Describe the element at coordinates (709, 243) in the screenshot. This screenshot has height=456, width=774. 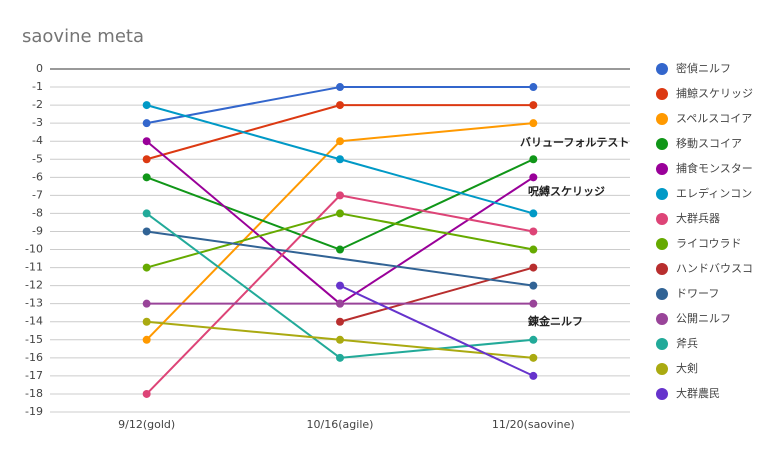
I see `legend-label: ライコウラド` at that location.